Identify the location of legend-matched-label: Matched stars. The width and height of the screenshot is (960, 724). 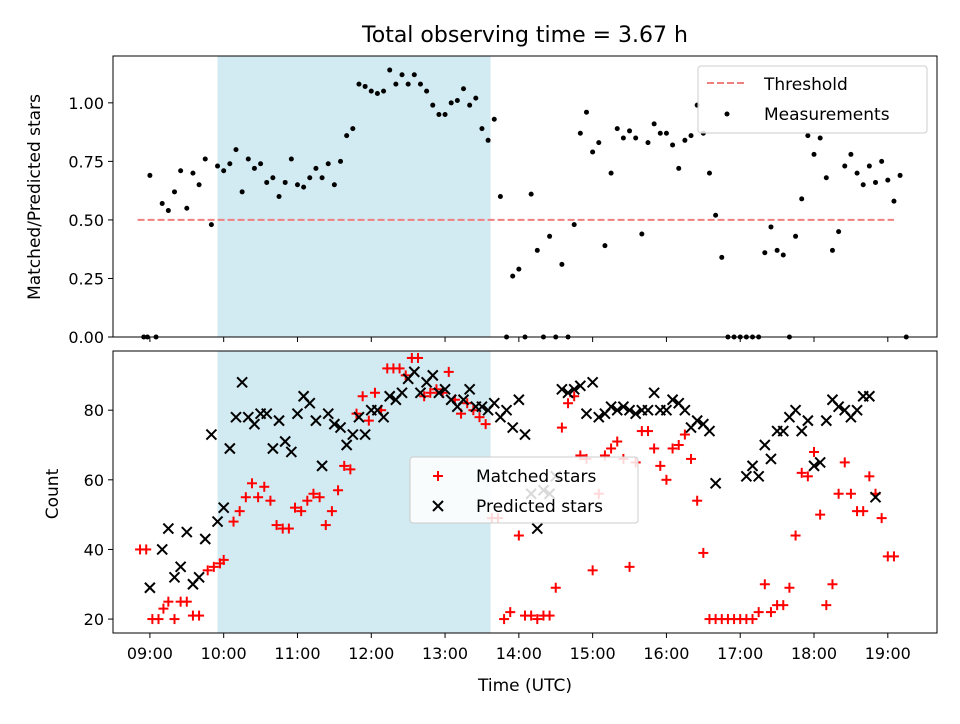
(536, 477).